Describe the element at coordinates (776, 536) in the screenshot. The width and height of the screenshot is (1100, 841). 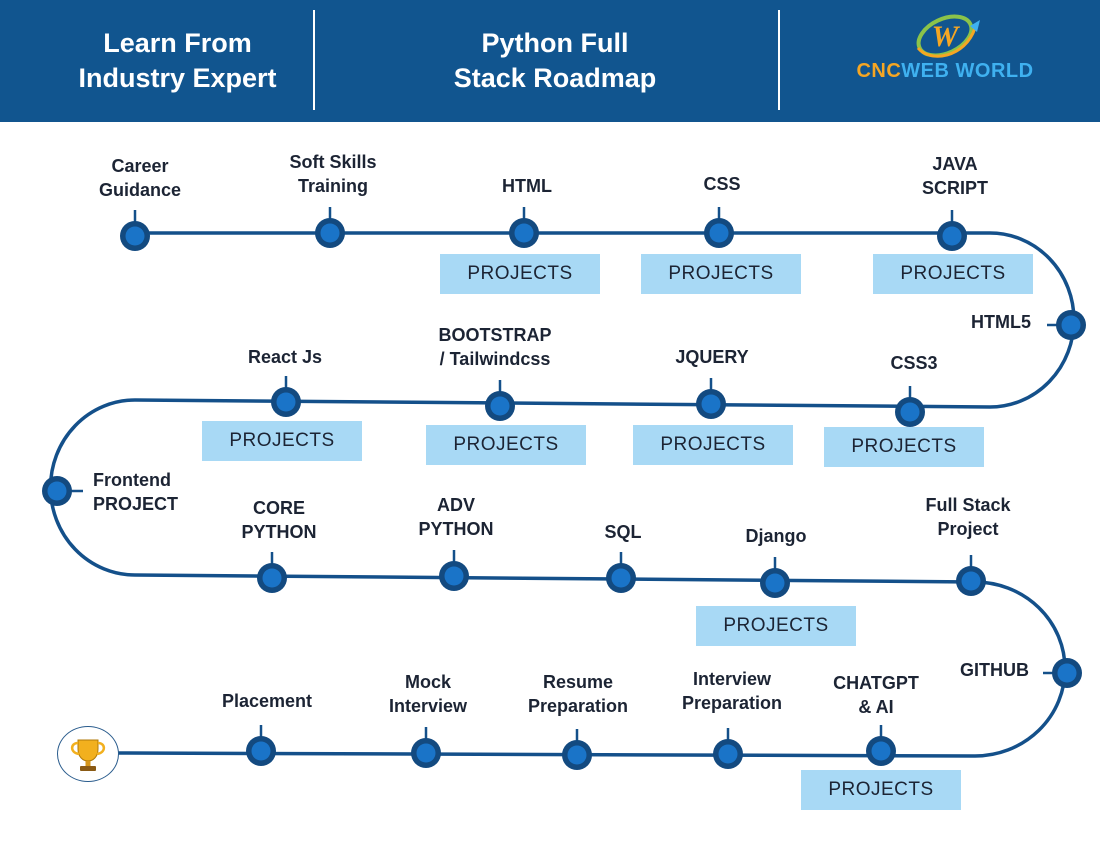
I see `step-label: Django` at that location.